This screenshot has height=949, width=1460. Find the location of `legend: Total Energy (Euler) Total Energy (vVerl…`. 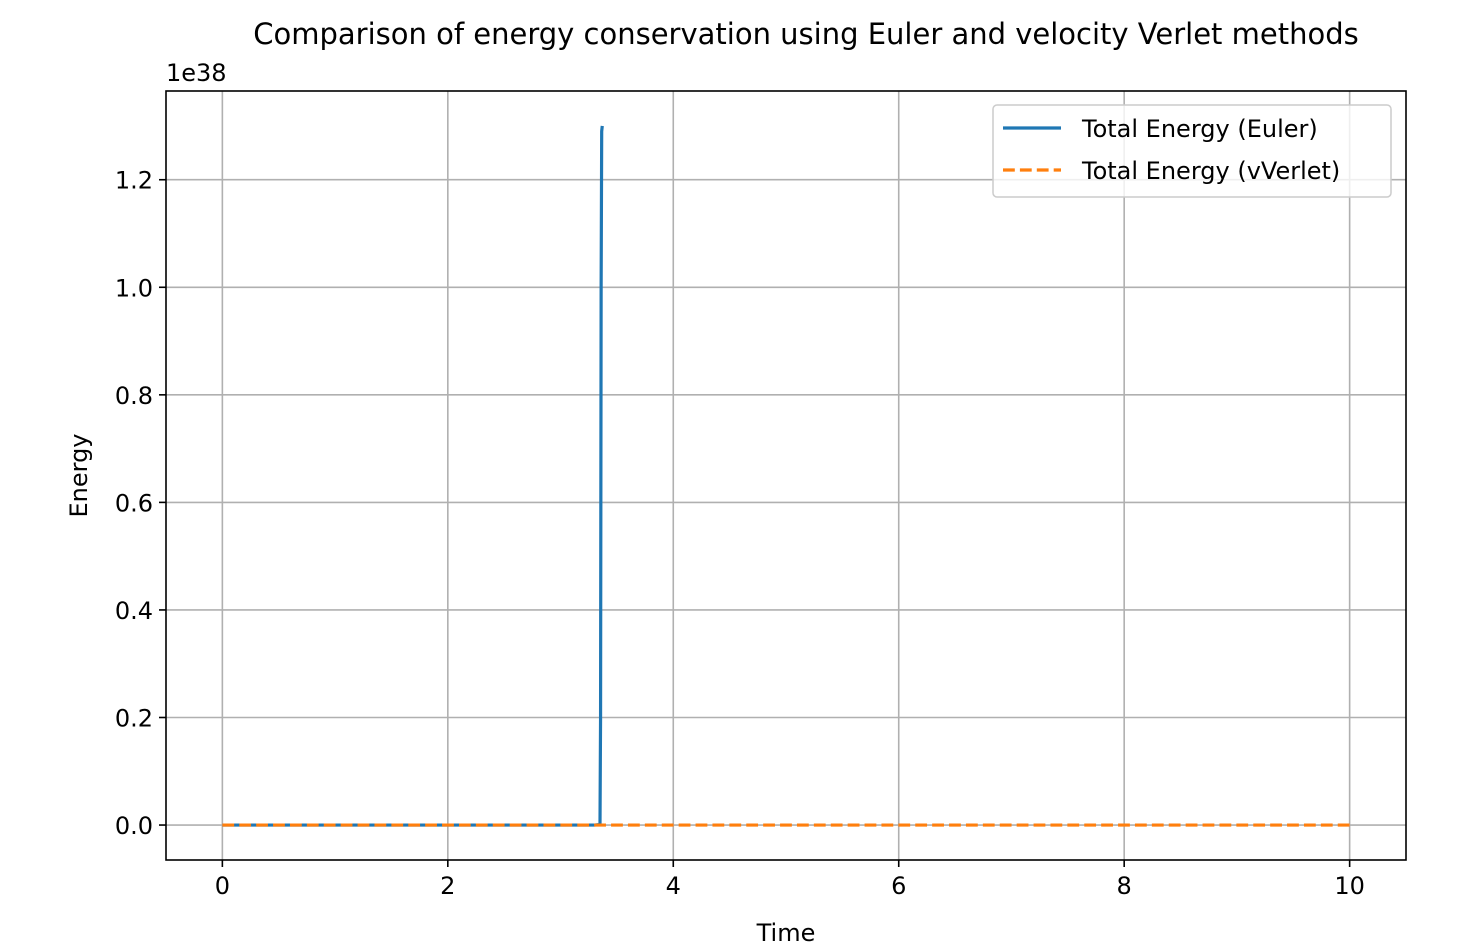

legend: Total Energy (Euler) Total Energy (vVerl… is located at coordinates (1192, 151).